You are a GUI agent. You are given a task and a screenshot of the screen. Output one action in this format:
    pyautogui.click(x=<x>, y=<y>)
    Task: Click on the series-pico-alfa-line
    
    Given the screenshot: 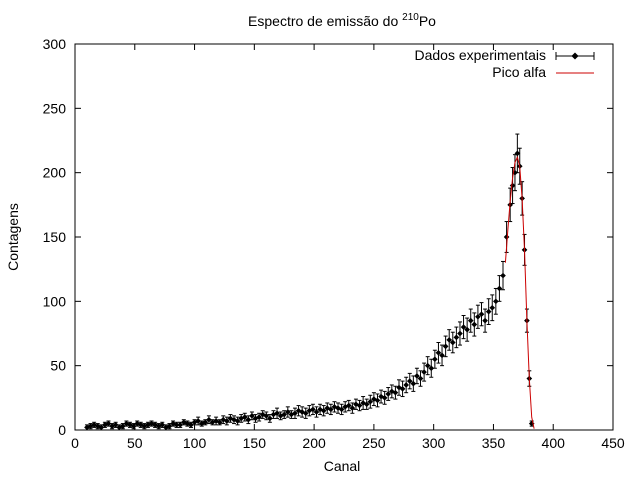 What is the action you would take?
    pyautogui.click(x=519, y=292)
    